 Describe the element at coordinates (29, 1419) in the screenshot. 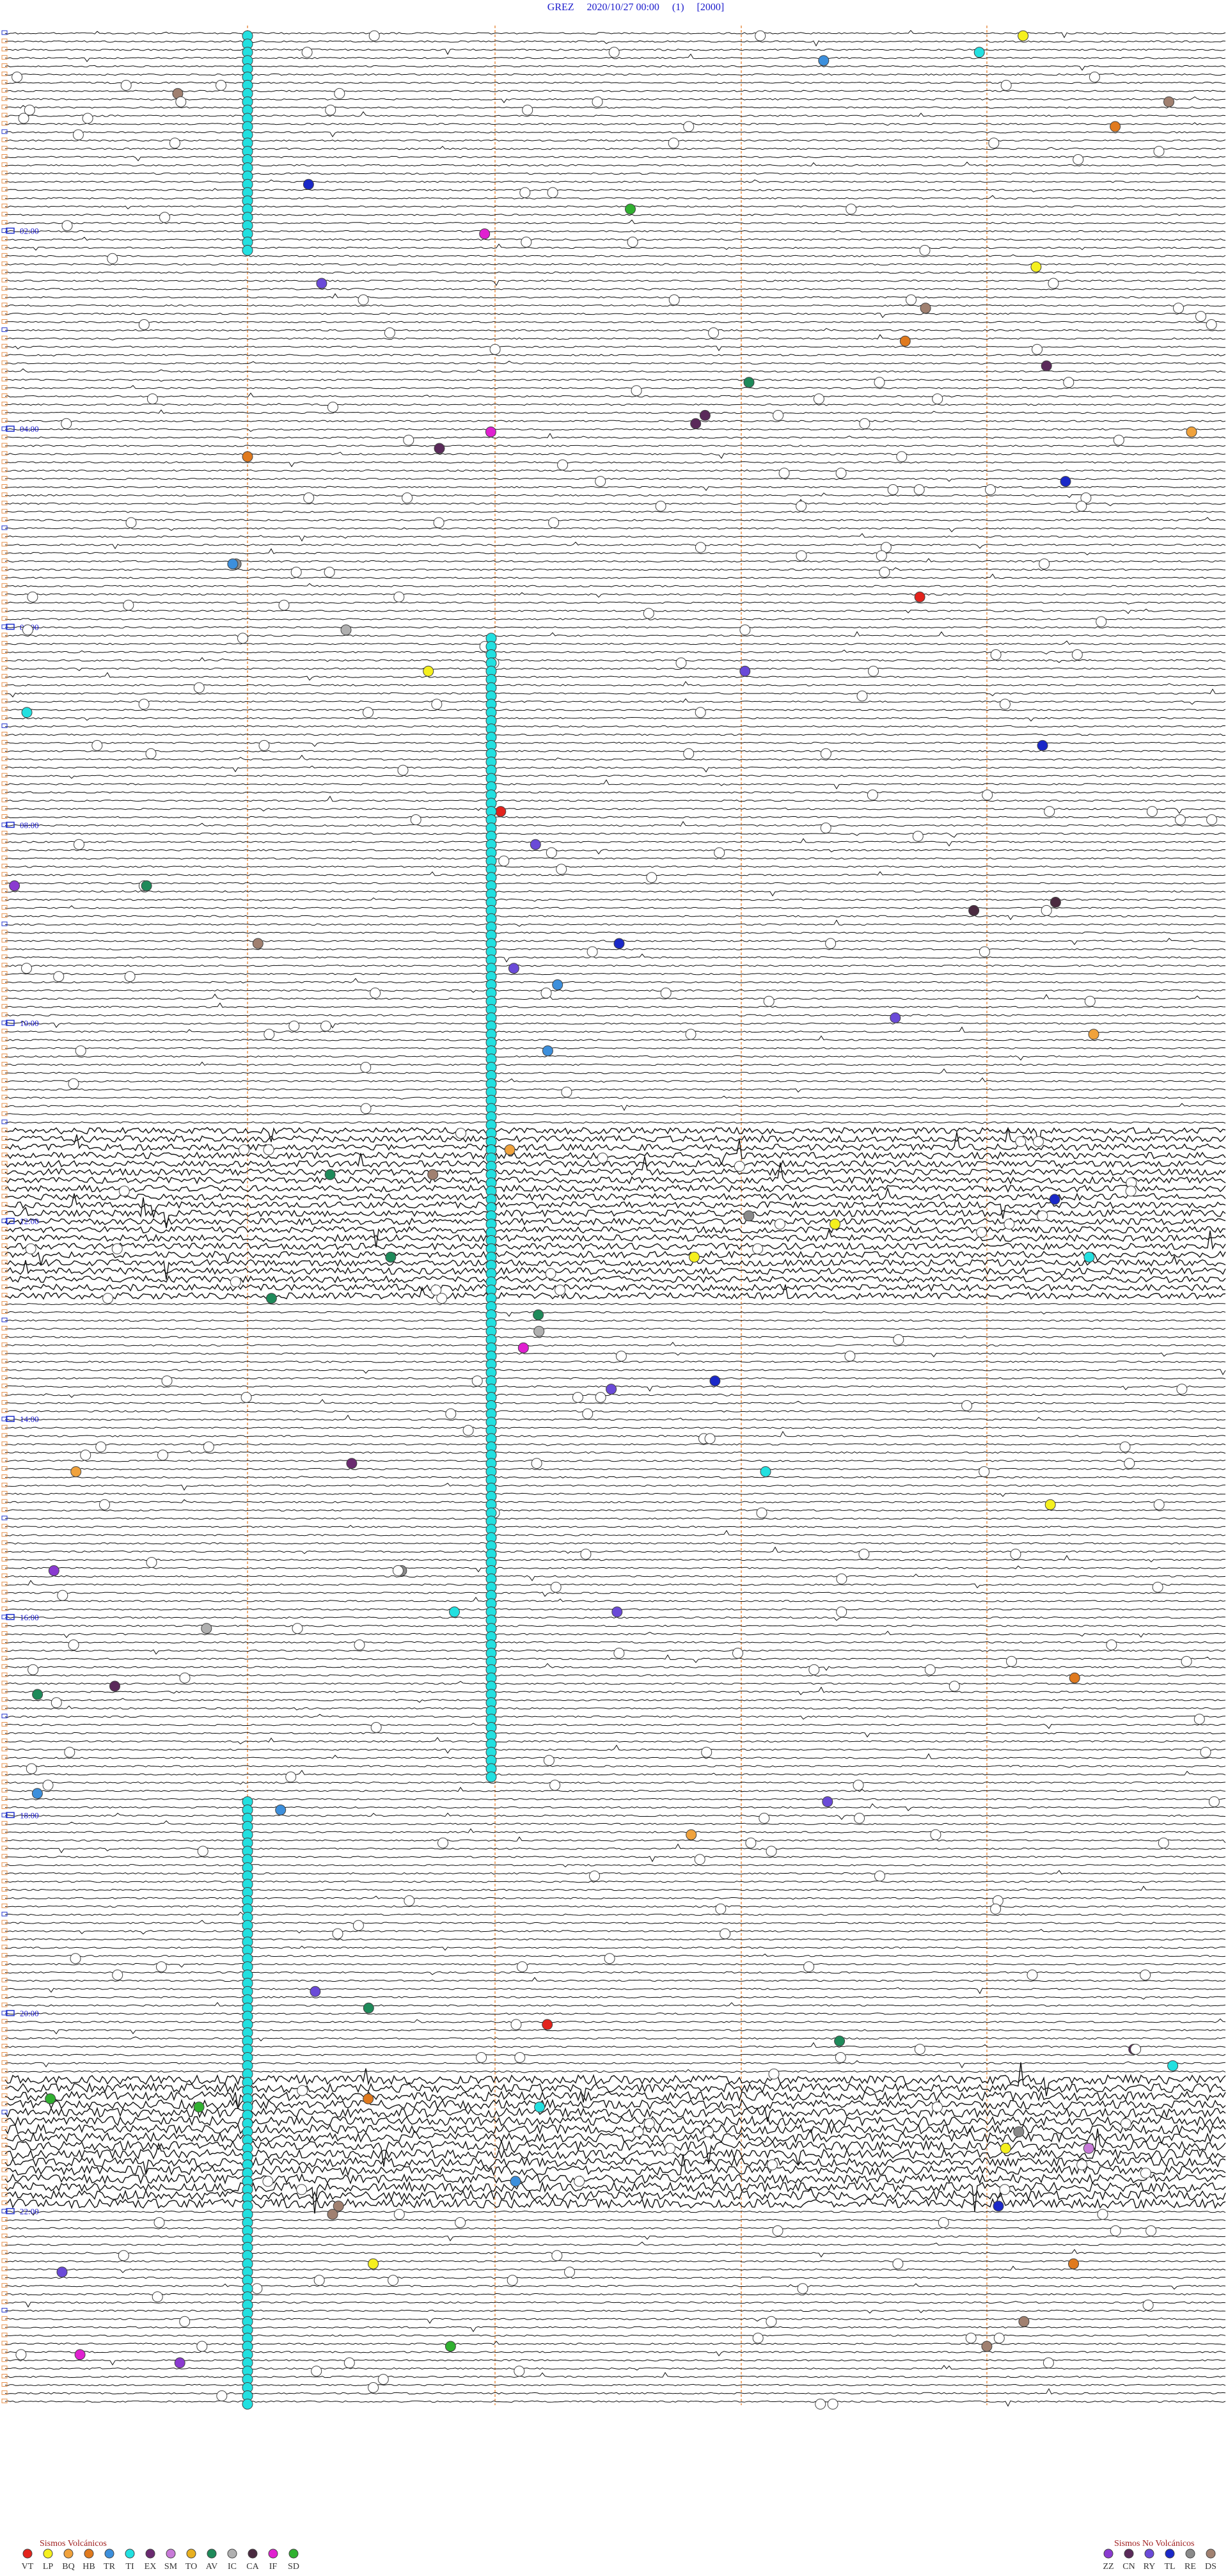

I see `hour-label: 14:00` at that location.